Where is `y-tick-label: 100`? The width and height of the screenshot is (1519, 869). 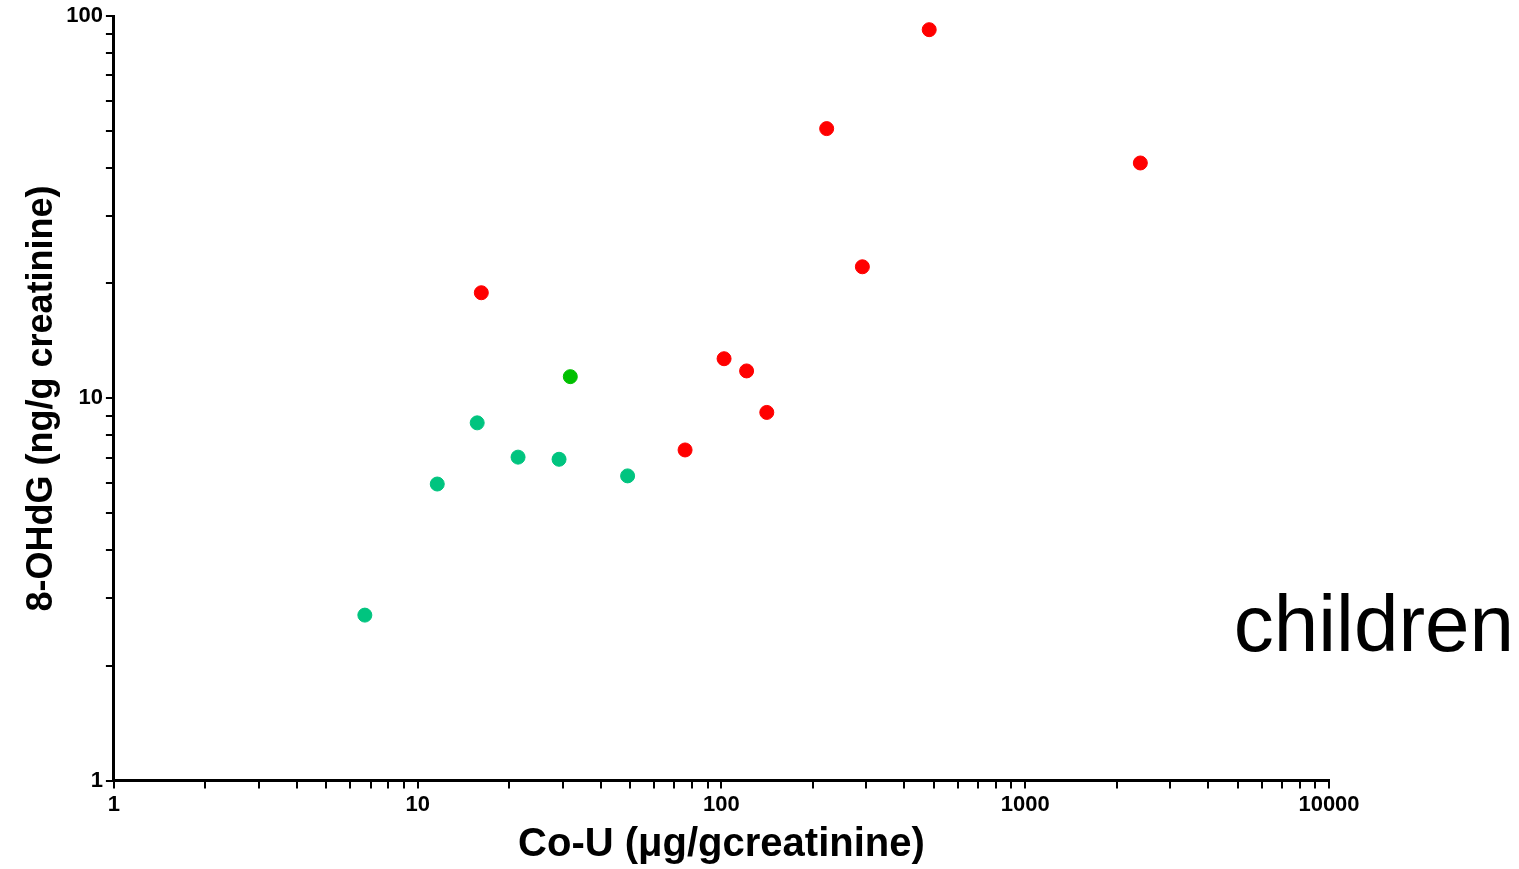 y-tick-label: 100 is located at coordinates (84, 15).